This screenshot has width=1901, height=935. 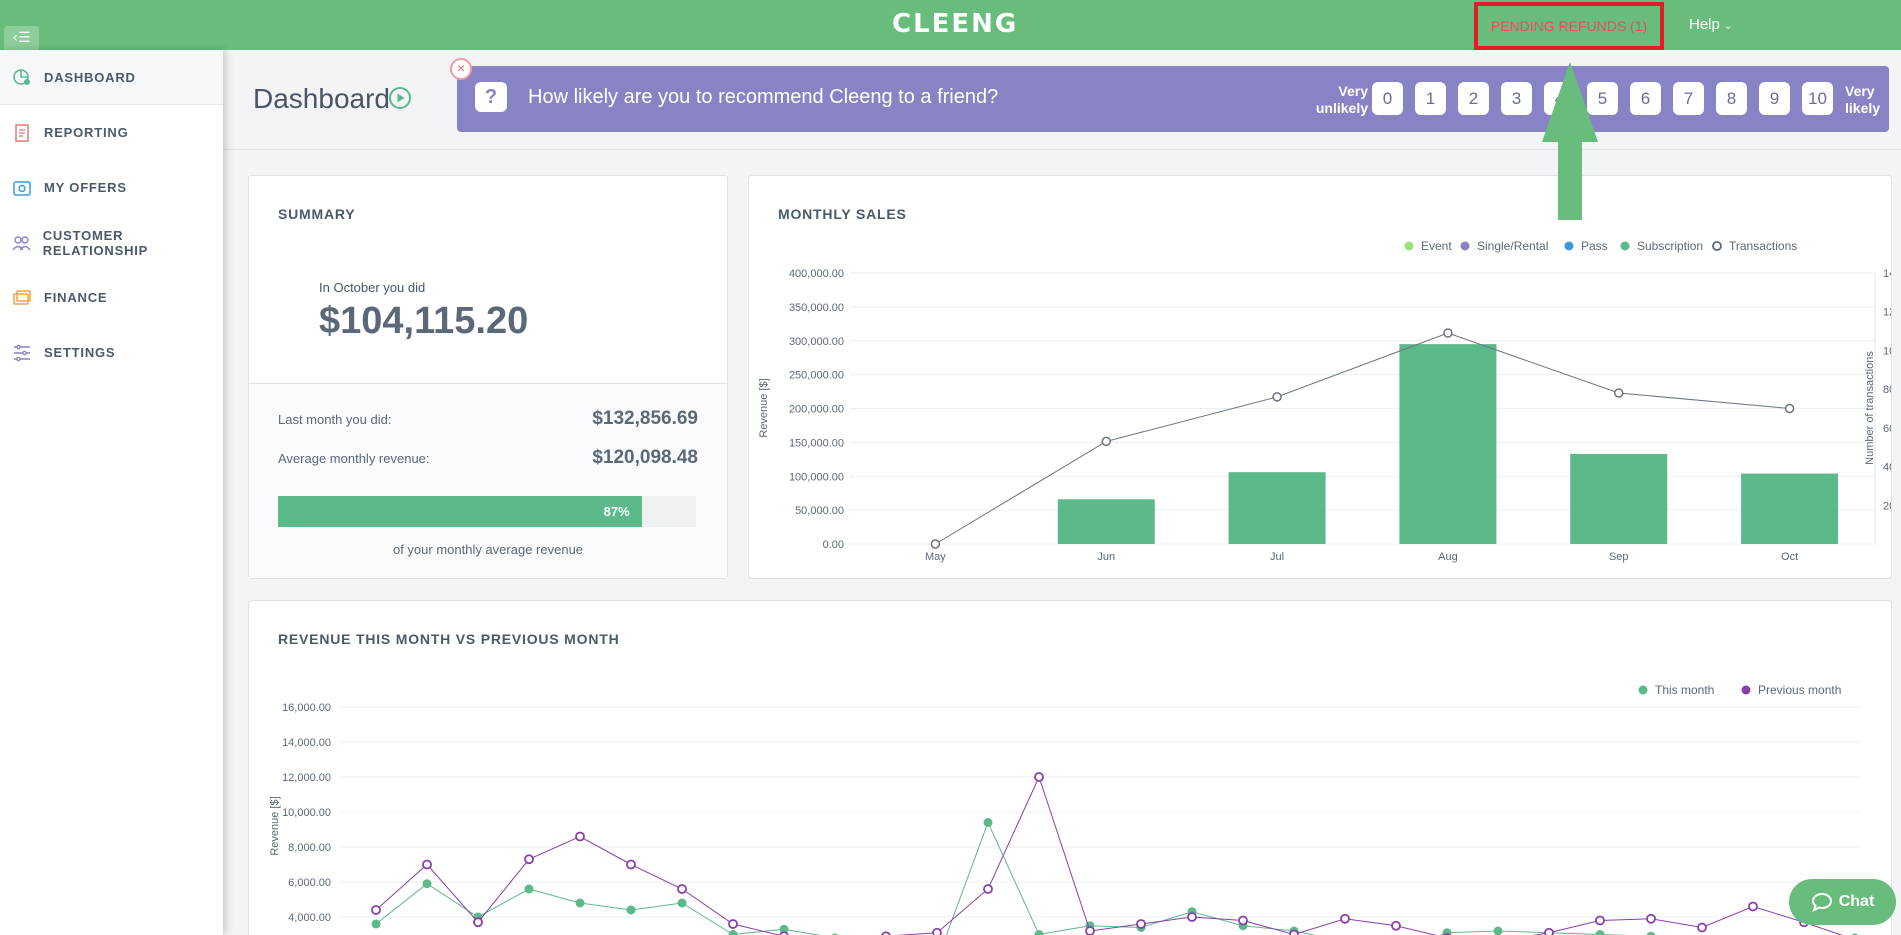 What do you see at coordinates (1569, 26) in the screenshot?
I see `pending-refunds-link: PENDING REFUNDS (1)` at bounding box center [1569, 26].